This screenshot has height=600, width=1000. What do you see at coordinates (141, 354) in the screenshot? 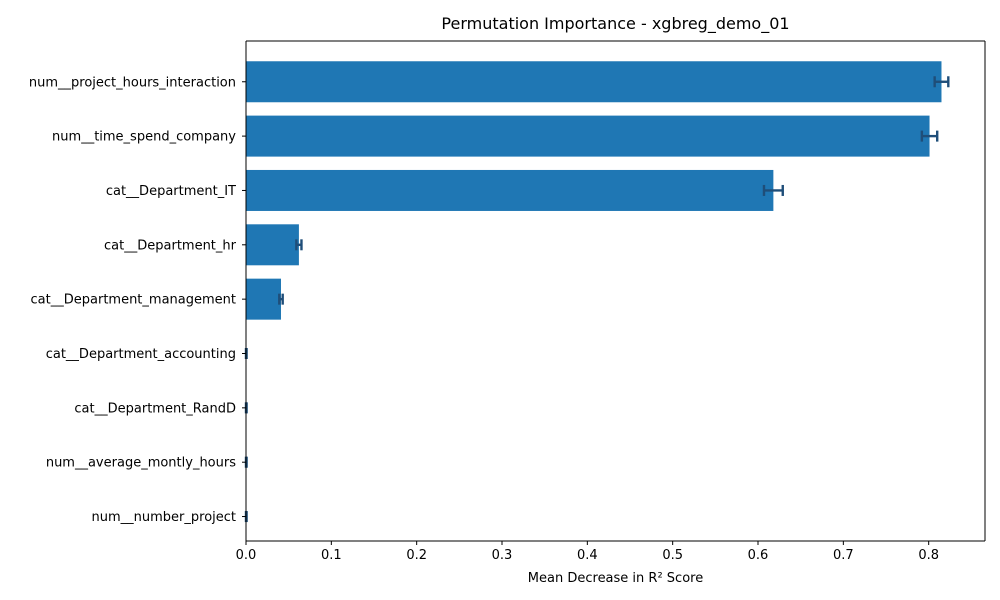
I see `y-tick-label-5: cat__Department_accounting` at bounding box center [141, 354].